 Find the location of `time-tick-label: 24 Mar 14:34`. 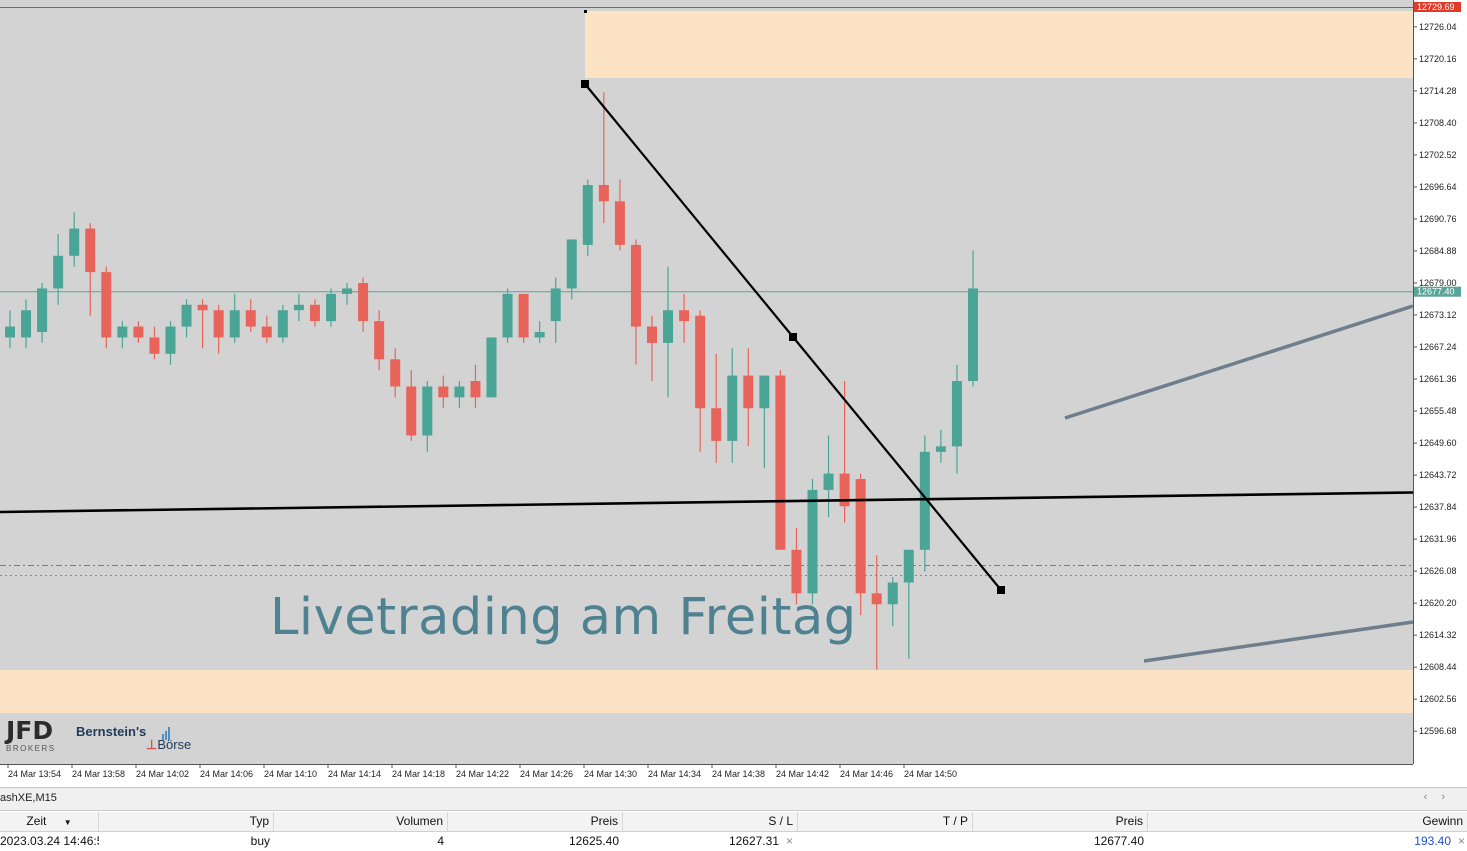

time-tick-label: 24 Mar 14:34 is located at coordinates (674, 774).